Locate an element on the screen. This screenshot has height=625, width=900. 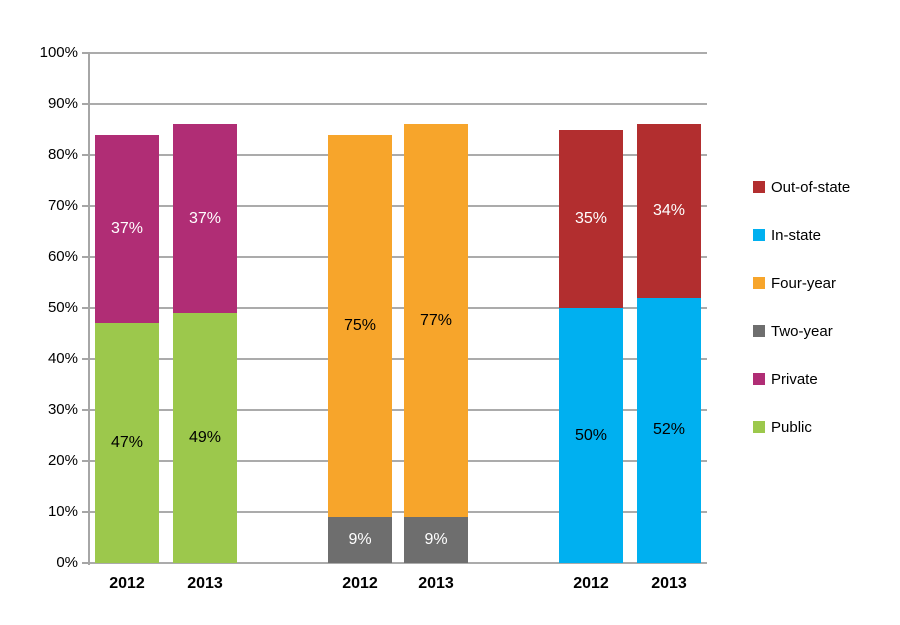
legend-swatch-public is located at coordinates (759, 427).